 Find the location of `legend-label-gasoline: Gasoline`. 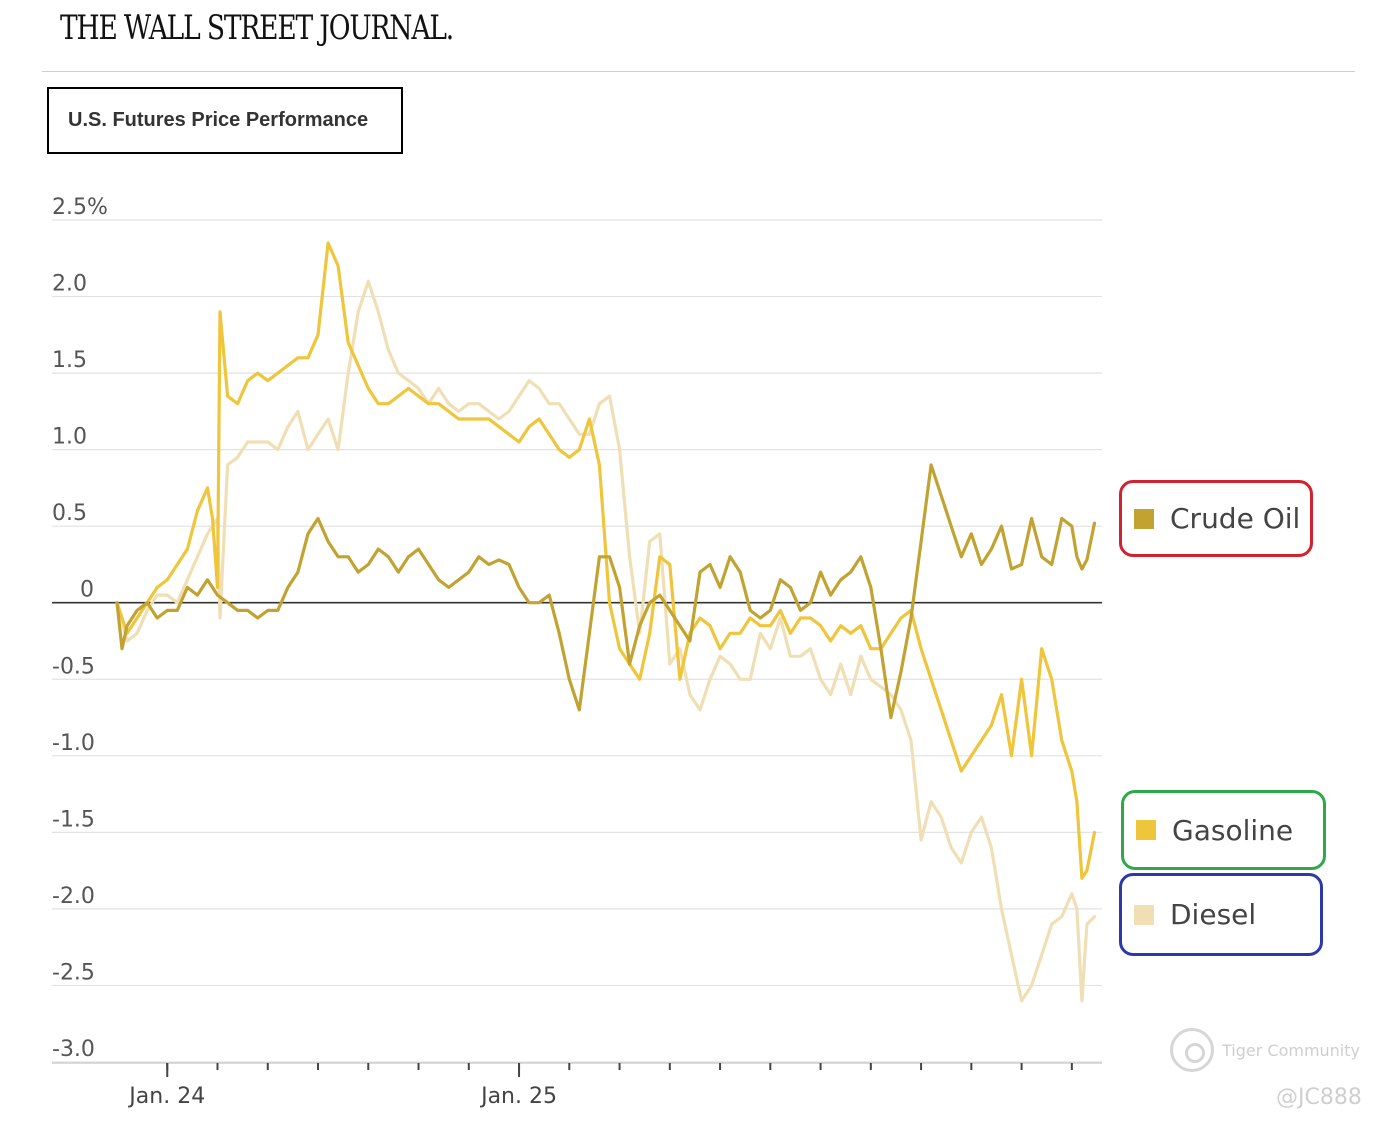

legend-label-gasoline: Gasoline is located at coordinates (1233, 830).